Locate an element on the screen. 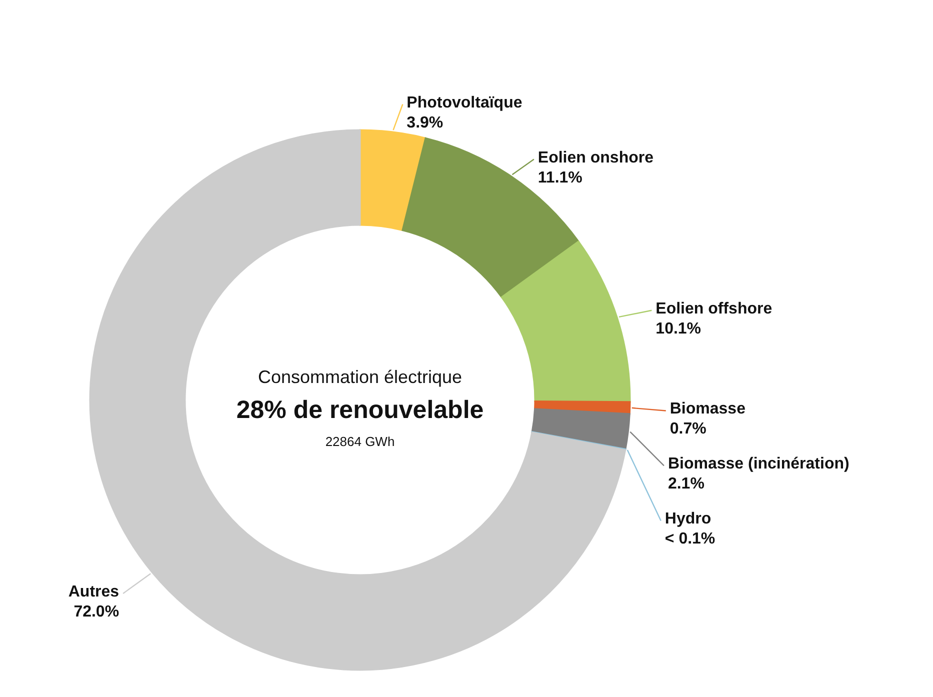 This screenshot has height=697, width=933. text: 28% de renouvelable is located at coordinates (360, 410).